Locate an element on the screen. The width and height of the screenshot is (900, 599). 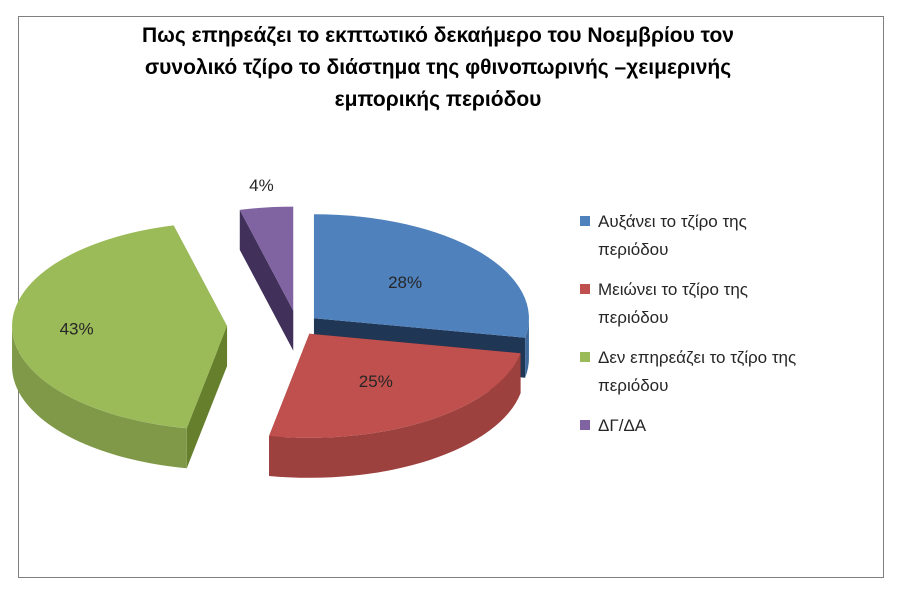
legend-label-increases-line-2: περιόδου is located at coordinates (633, 249).